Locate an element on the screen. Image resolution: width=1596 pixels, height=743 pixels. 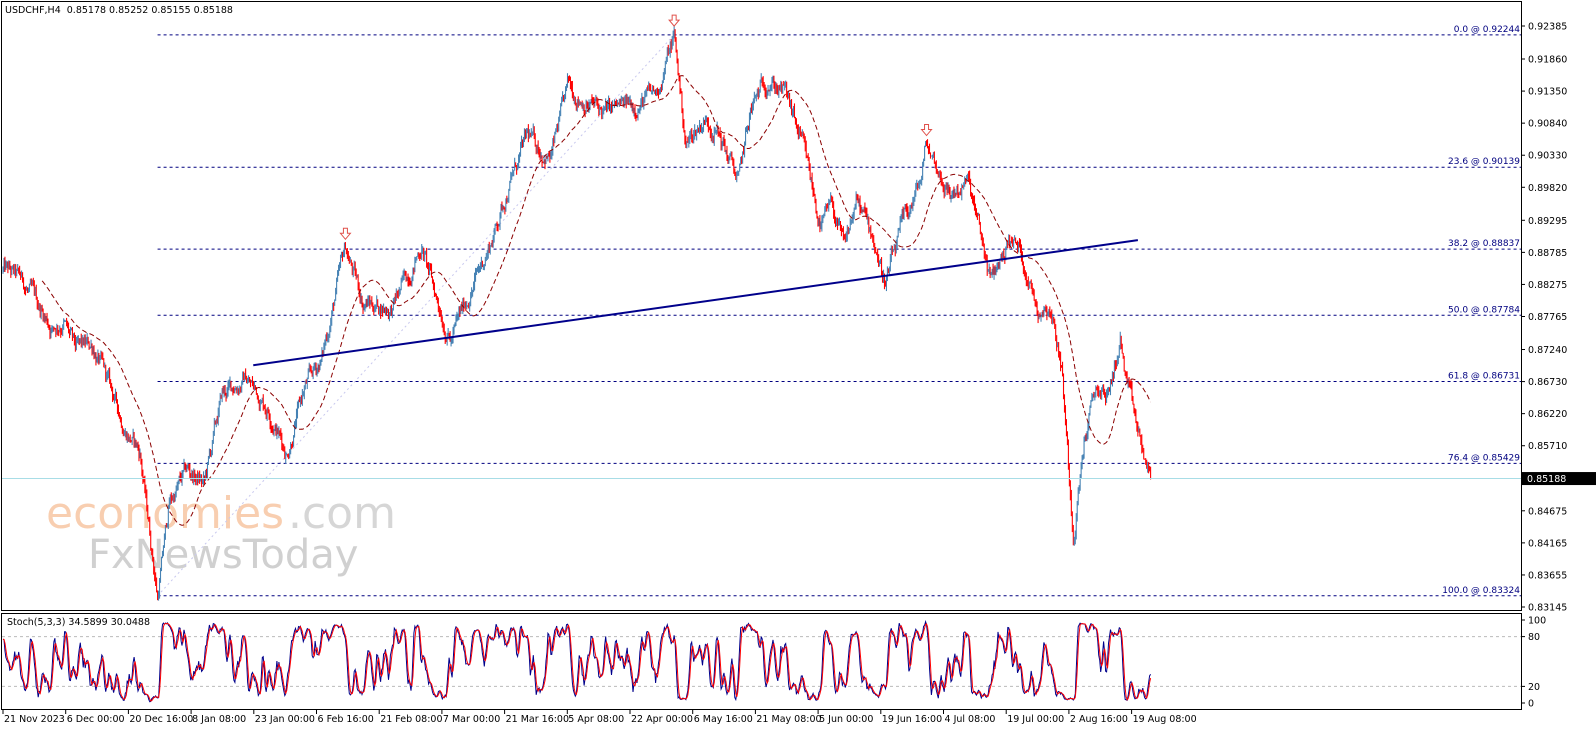
fib-level-label: 38.2 @ 0.88837 is located at coordinates (1484, 244).